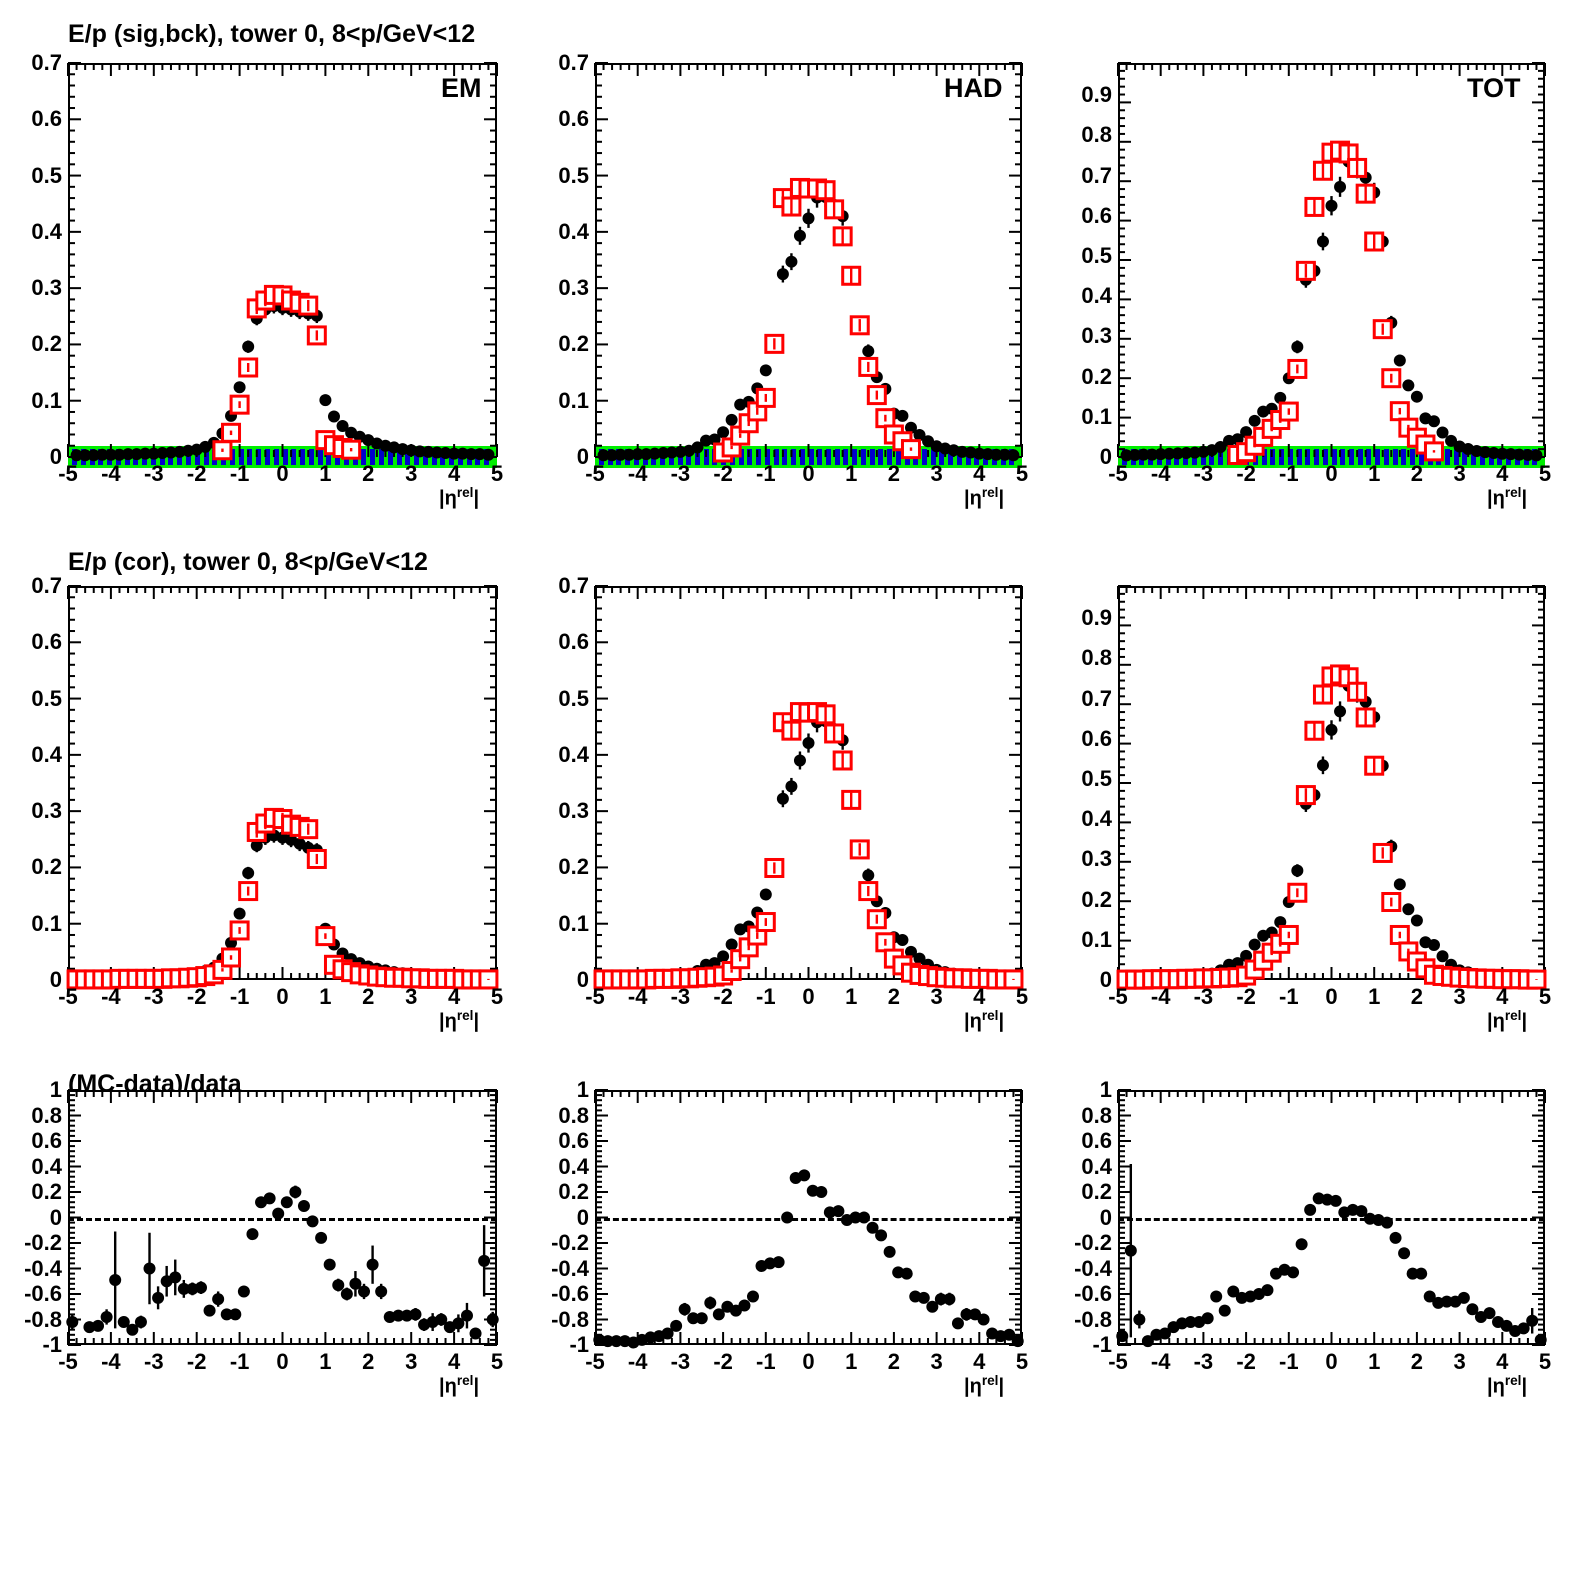  Describe the element at coordinates (368, 996) in the screenshot. I see `x-tick-label: 2` at that location.